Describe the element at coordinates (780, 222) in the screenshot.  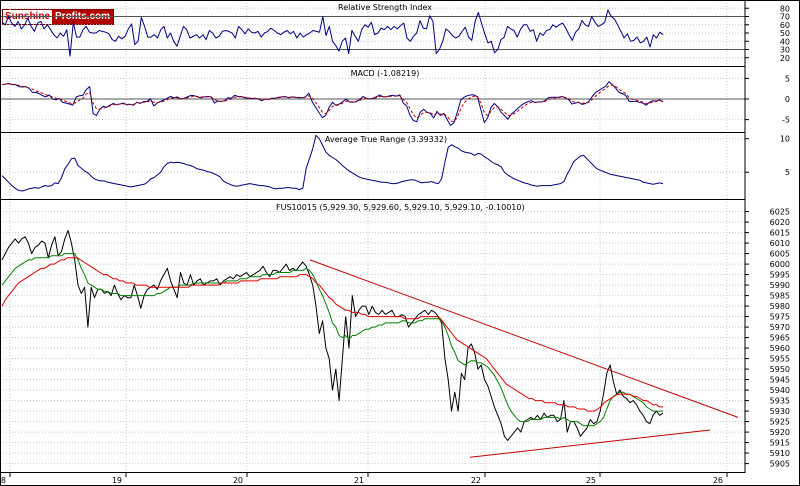
I see `price-ytick-label: 6020` at that location.